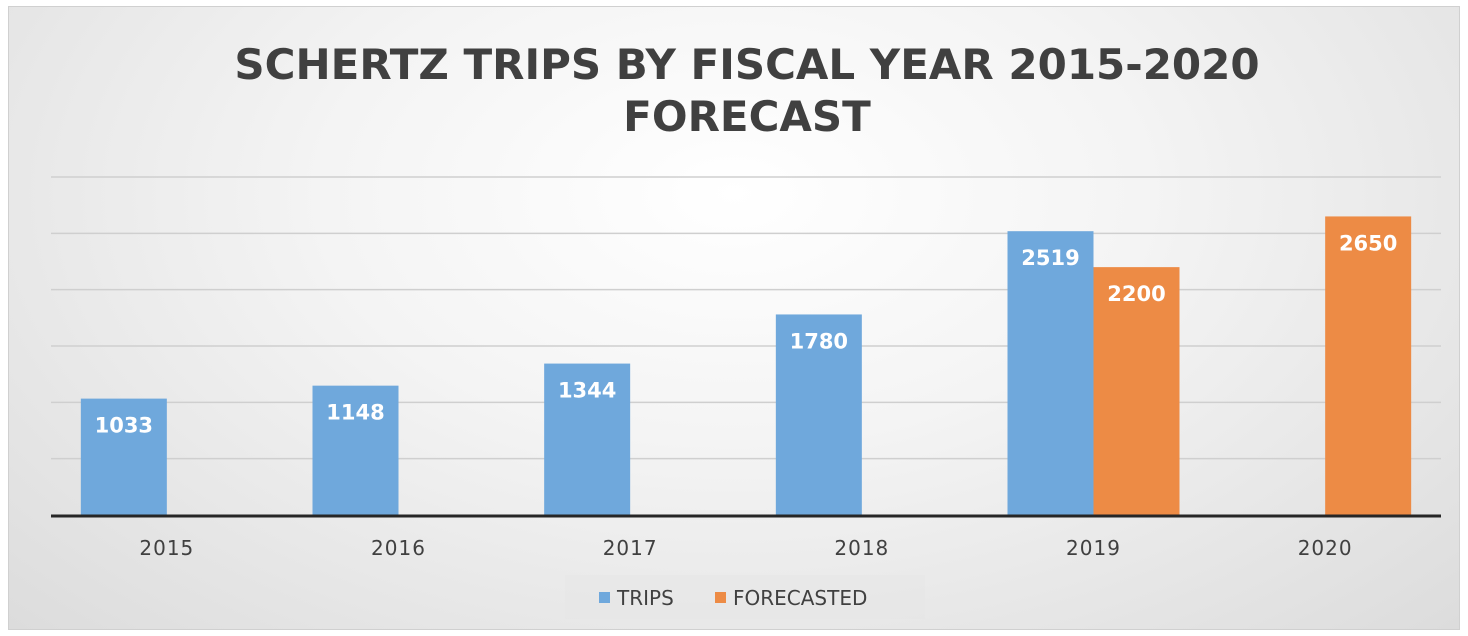  I want to click on x-axis: 2015 2016 2017 2018 2019 2020, so click(746, 537).